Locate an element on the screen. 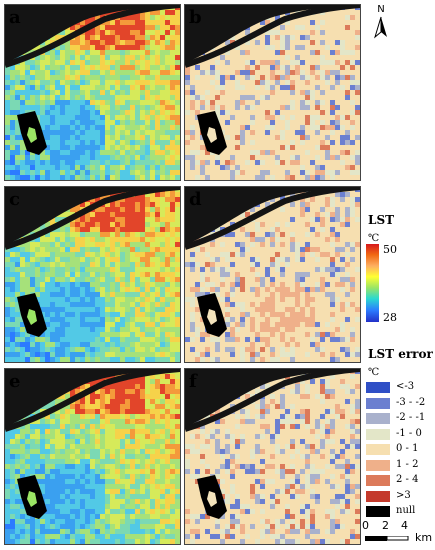 Image resolution: width=435 pixels, height=550 pixels. legend-label: 0 - 1 is located at coordinates (407, 448).